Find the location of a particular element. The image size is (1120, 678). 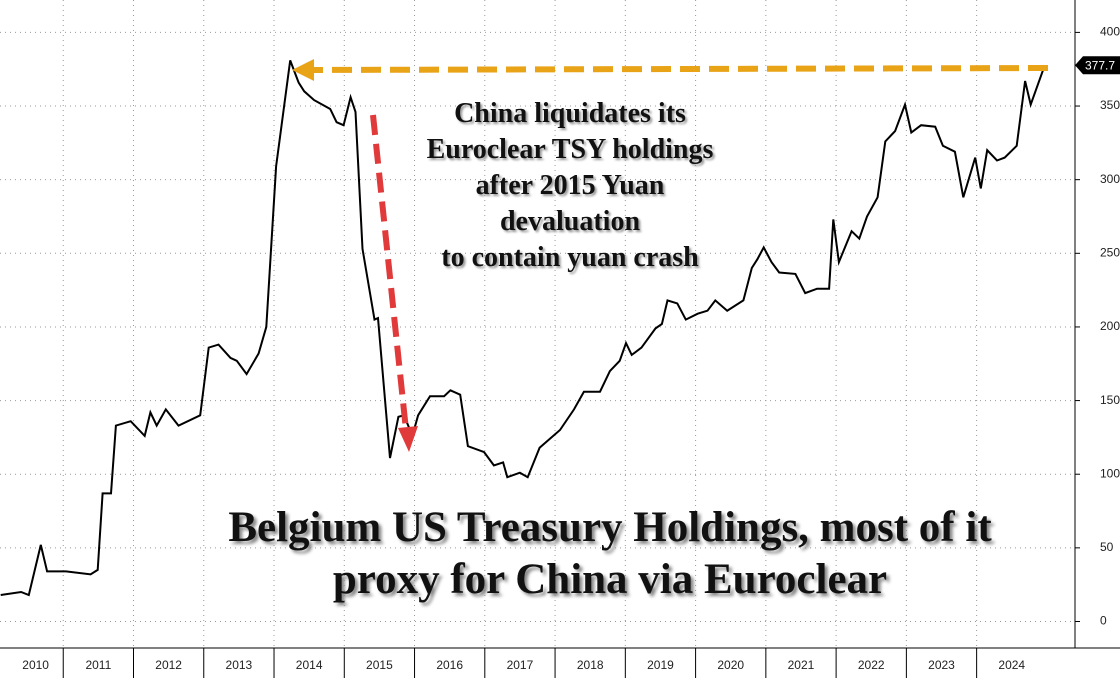

last-value-label: 377.7 is located at coordinates (1100, 65).